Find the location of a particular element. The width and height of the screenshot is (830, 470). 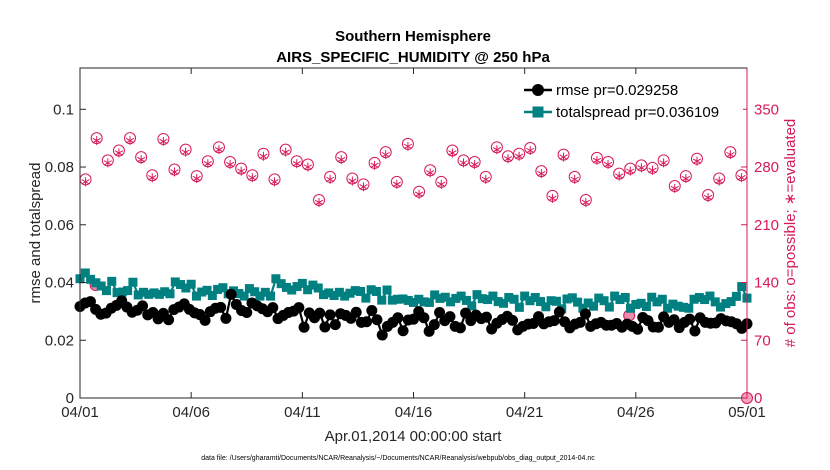

y-right-tick-label: 350 is located at coordinates (766, 109).